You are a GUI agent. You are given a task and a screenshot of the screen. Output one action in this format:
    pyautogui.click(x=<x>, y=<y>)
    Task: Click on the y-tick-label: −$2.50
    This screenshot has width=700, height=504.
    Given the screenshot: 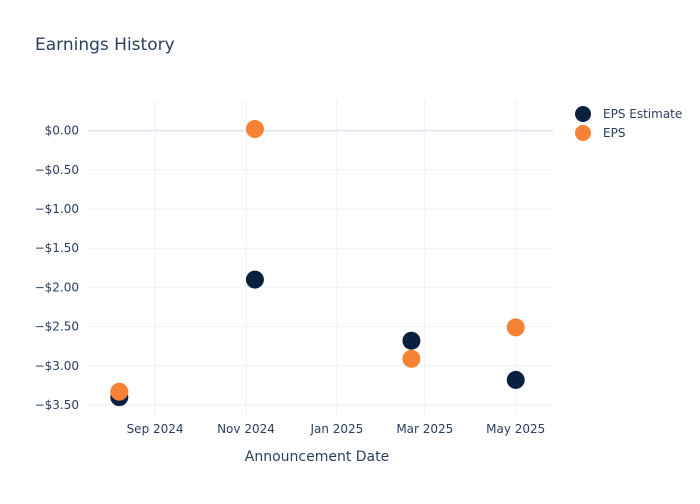 What is the action you would take?
    pyautogui.click(x=57, y=327)
    